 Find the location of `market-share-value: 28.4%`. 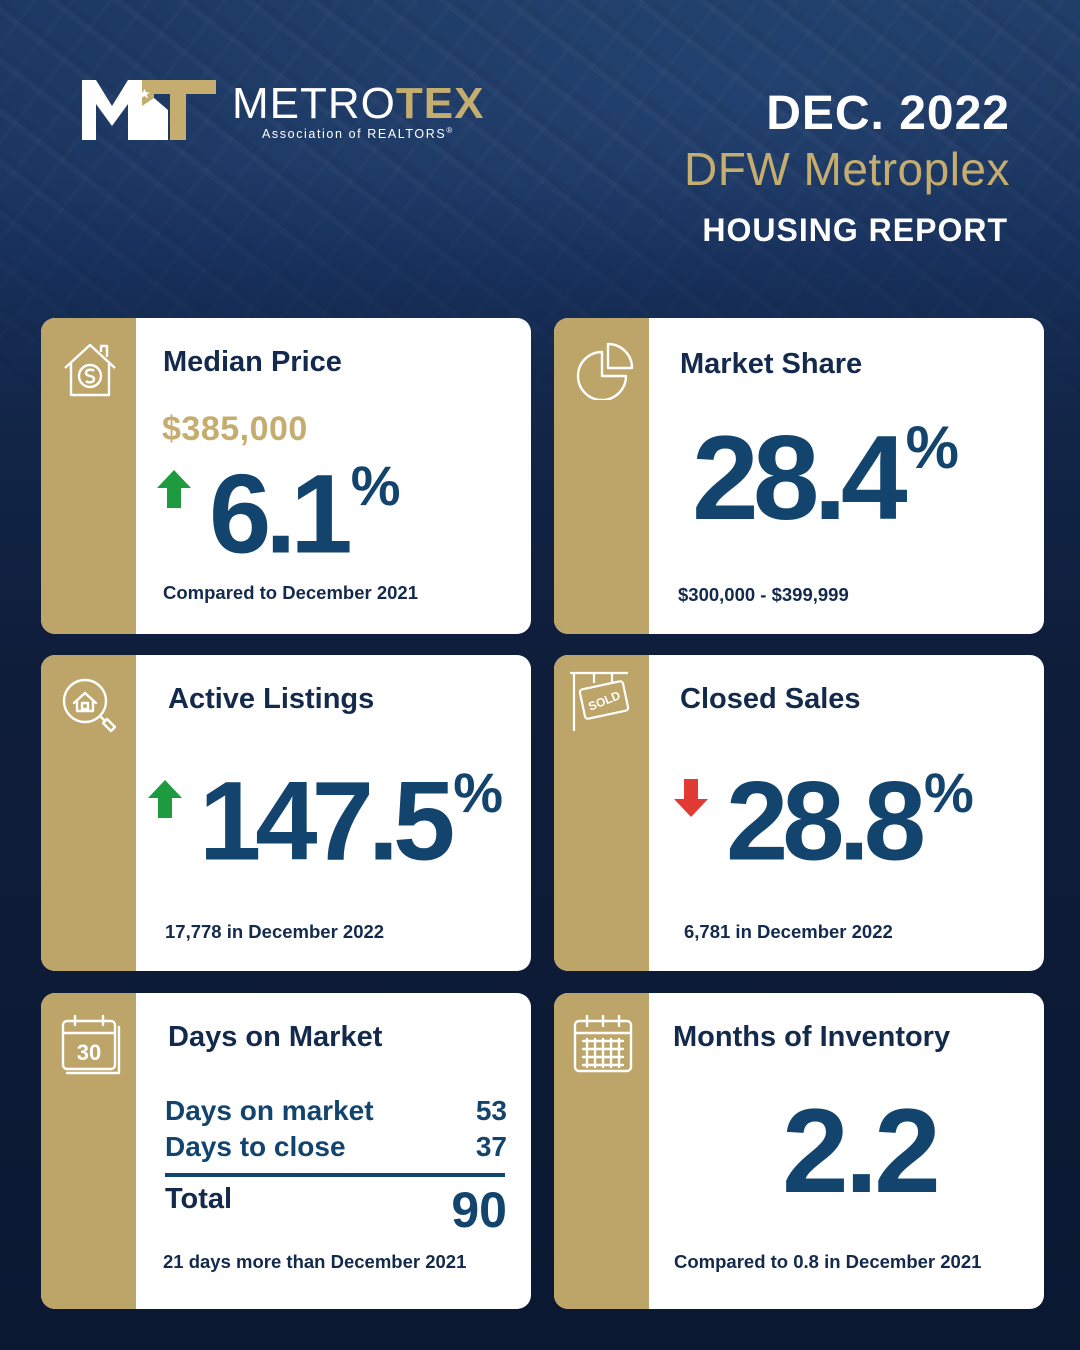

market-share-value: 28.4% is located at coordinates (825, 478).